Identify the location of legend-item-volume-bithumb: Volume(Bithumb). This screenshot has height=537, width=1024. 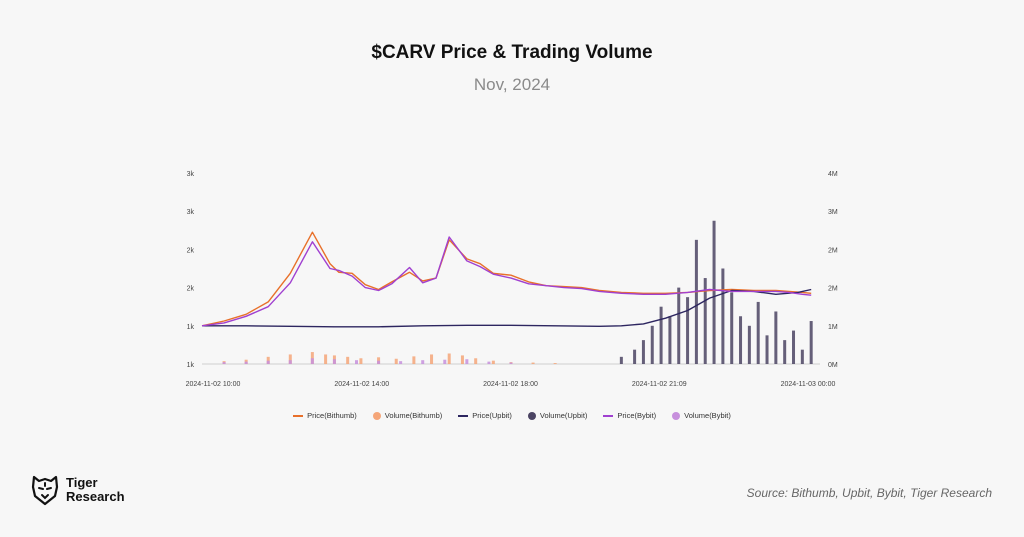
(407, 415).